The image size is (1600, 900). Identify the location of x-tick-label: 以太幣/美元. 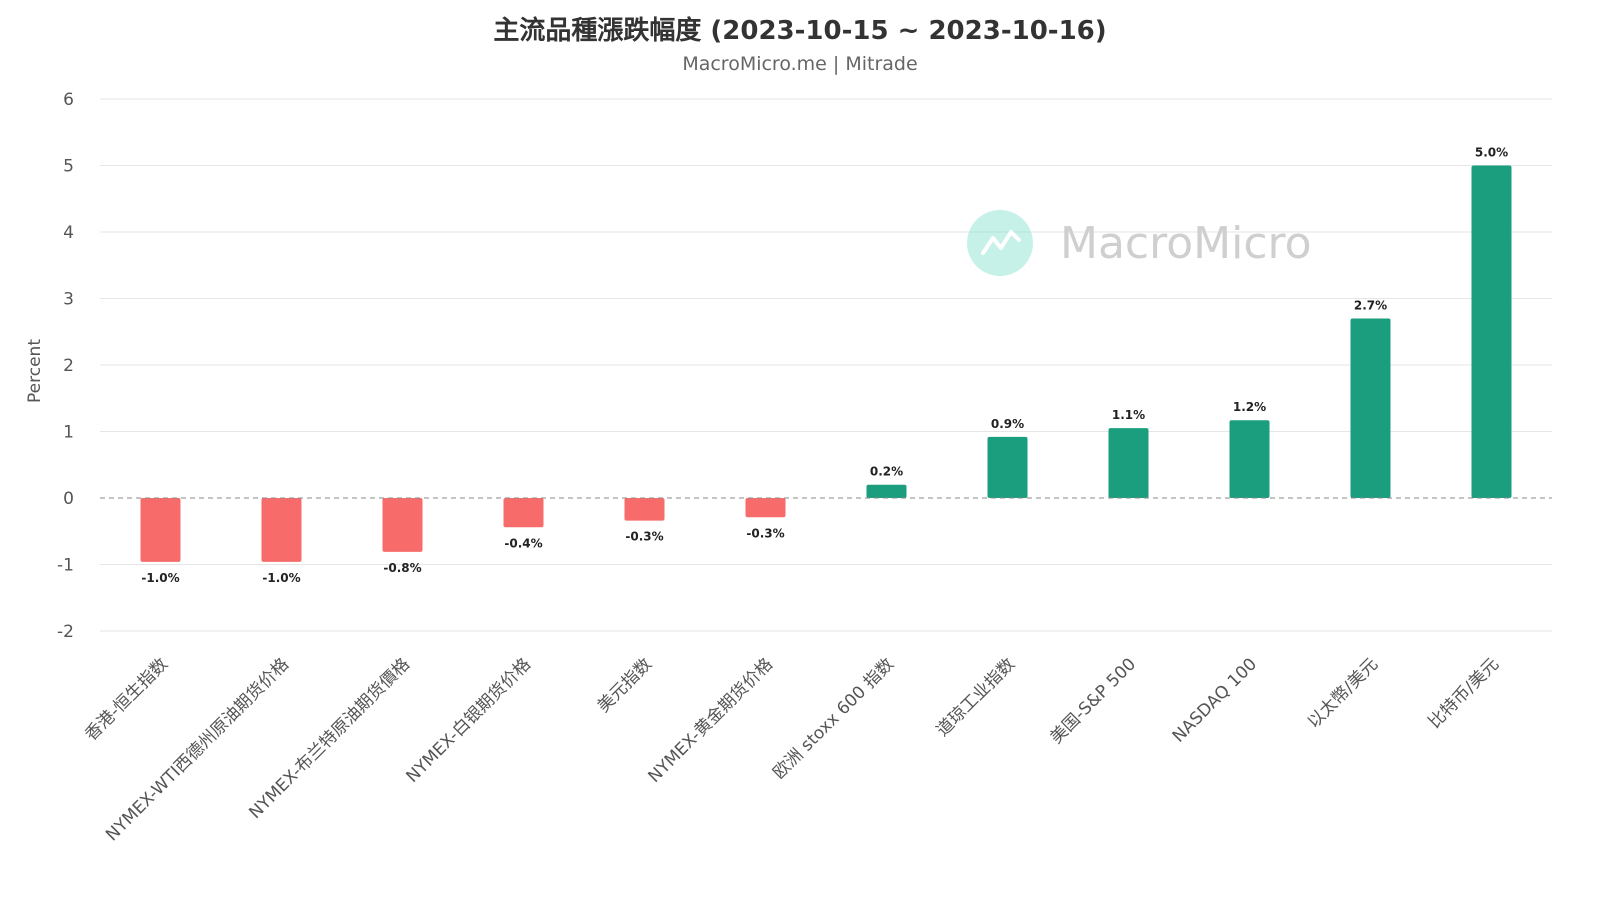
(1343, 693).